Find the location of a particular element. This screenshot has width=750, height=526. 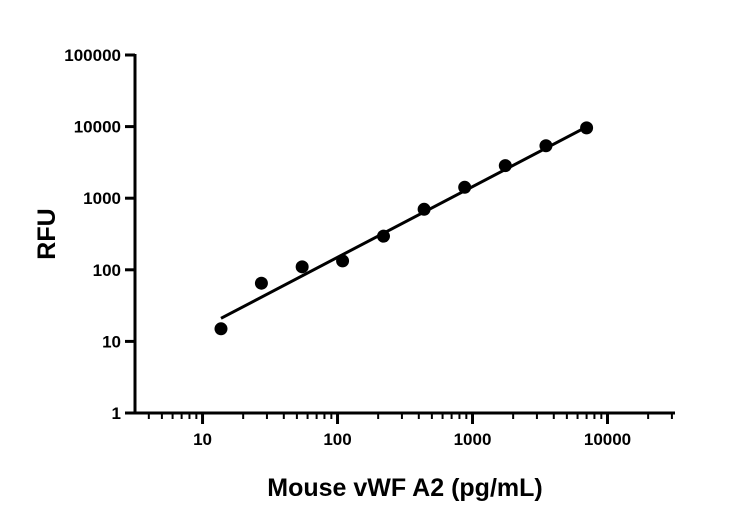

y-tick-label: 10000 is located at coordinates (97, 127).